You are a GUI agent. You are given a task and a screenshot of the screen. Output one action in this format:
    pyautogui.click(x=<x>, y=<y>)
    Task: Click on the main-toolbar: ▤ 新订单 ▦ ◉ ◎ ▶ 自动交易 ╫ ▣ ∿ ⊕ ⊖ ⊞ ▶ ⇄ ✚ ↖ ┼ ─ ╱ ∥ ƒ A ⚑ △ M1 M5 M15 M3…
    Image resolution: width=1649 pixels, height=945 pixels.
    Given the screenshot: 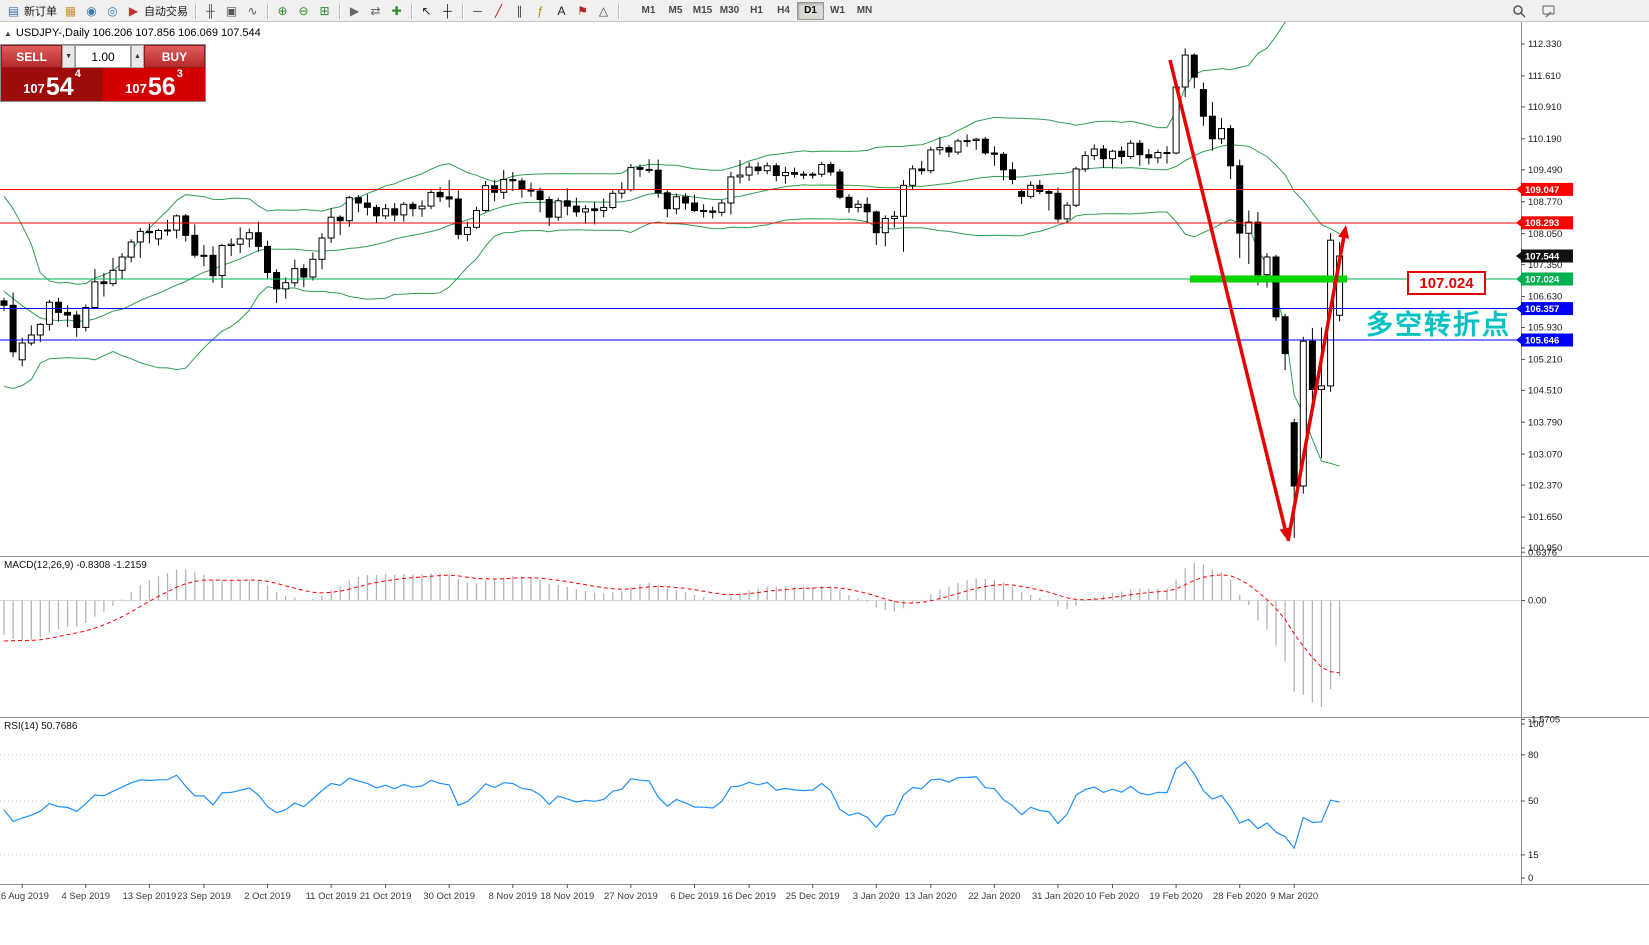 What is the action you would take?
    pyautogui.click(x=824, y=11)
    